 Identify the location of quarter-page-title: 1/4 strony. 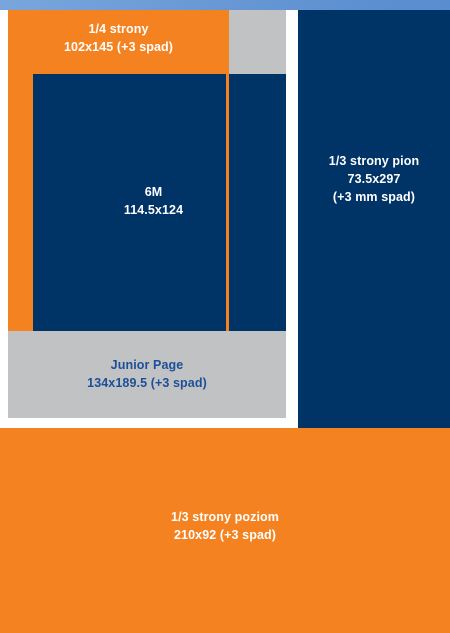
(118, 29).